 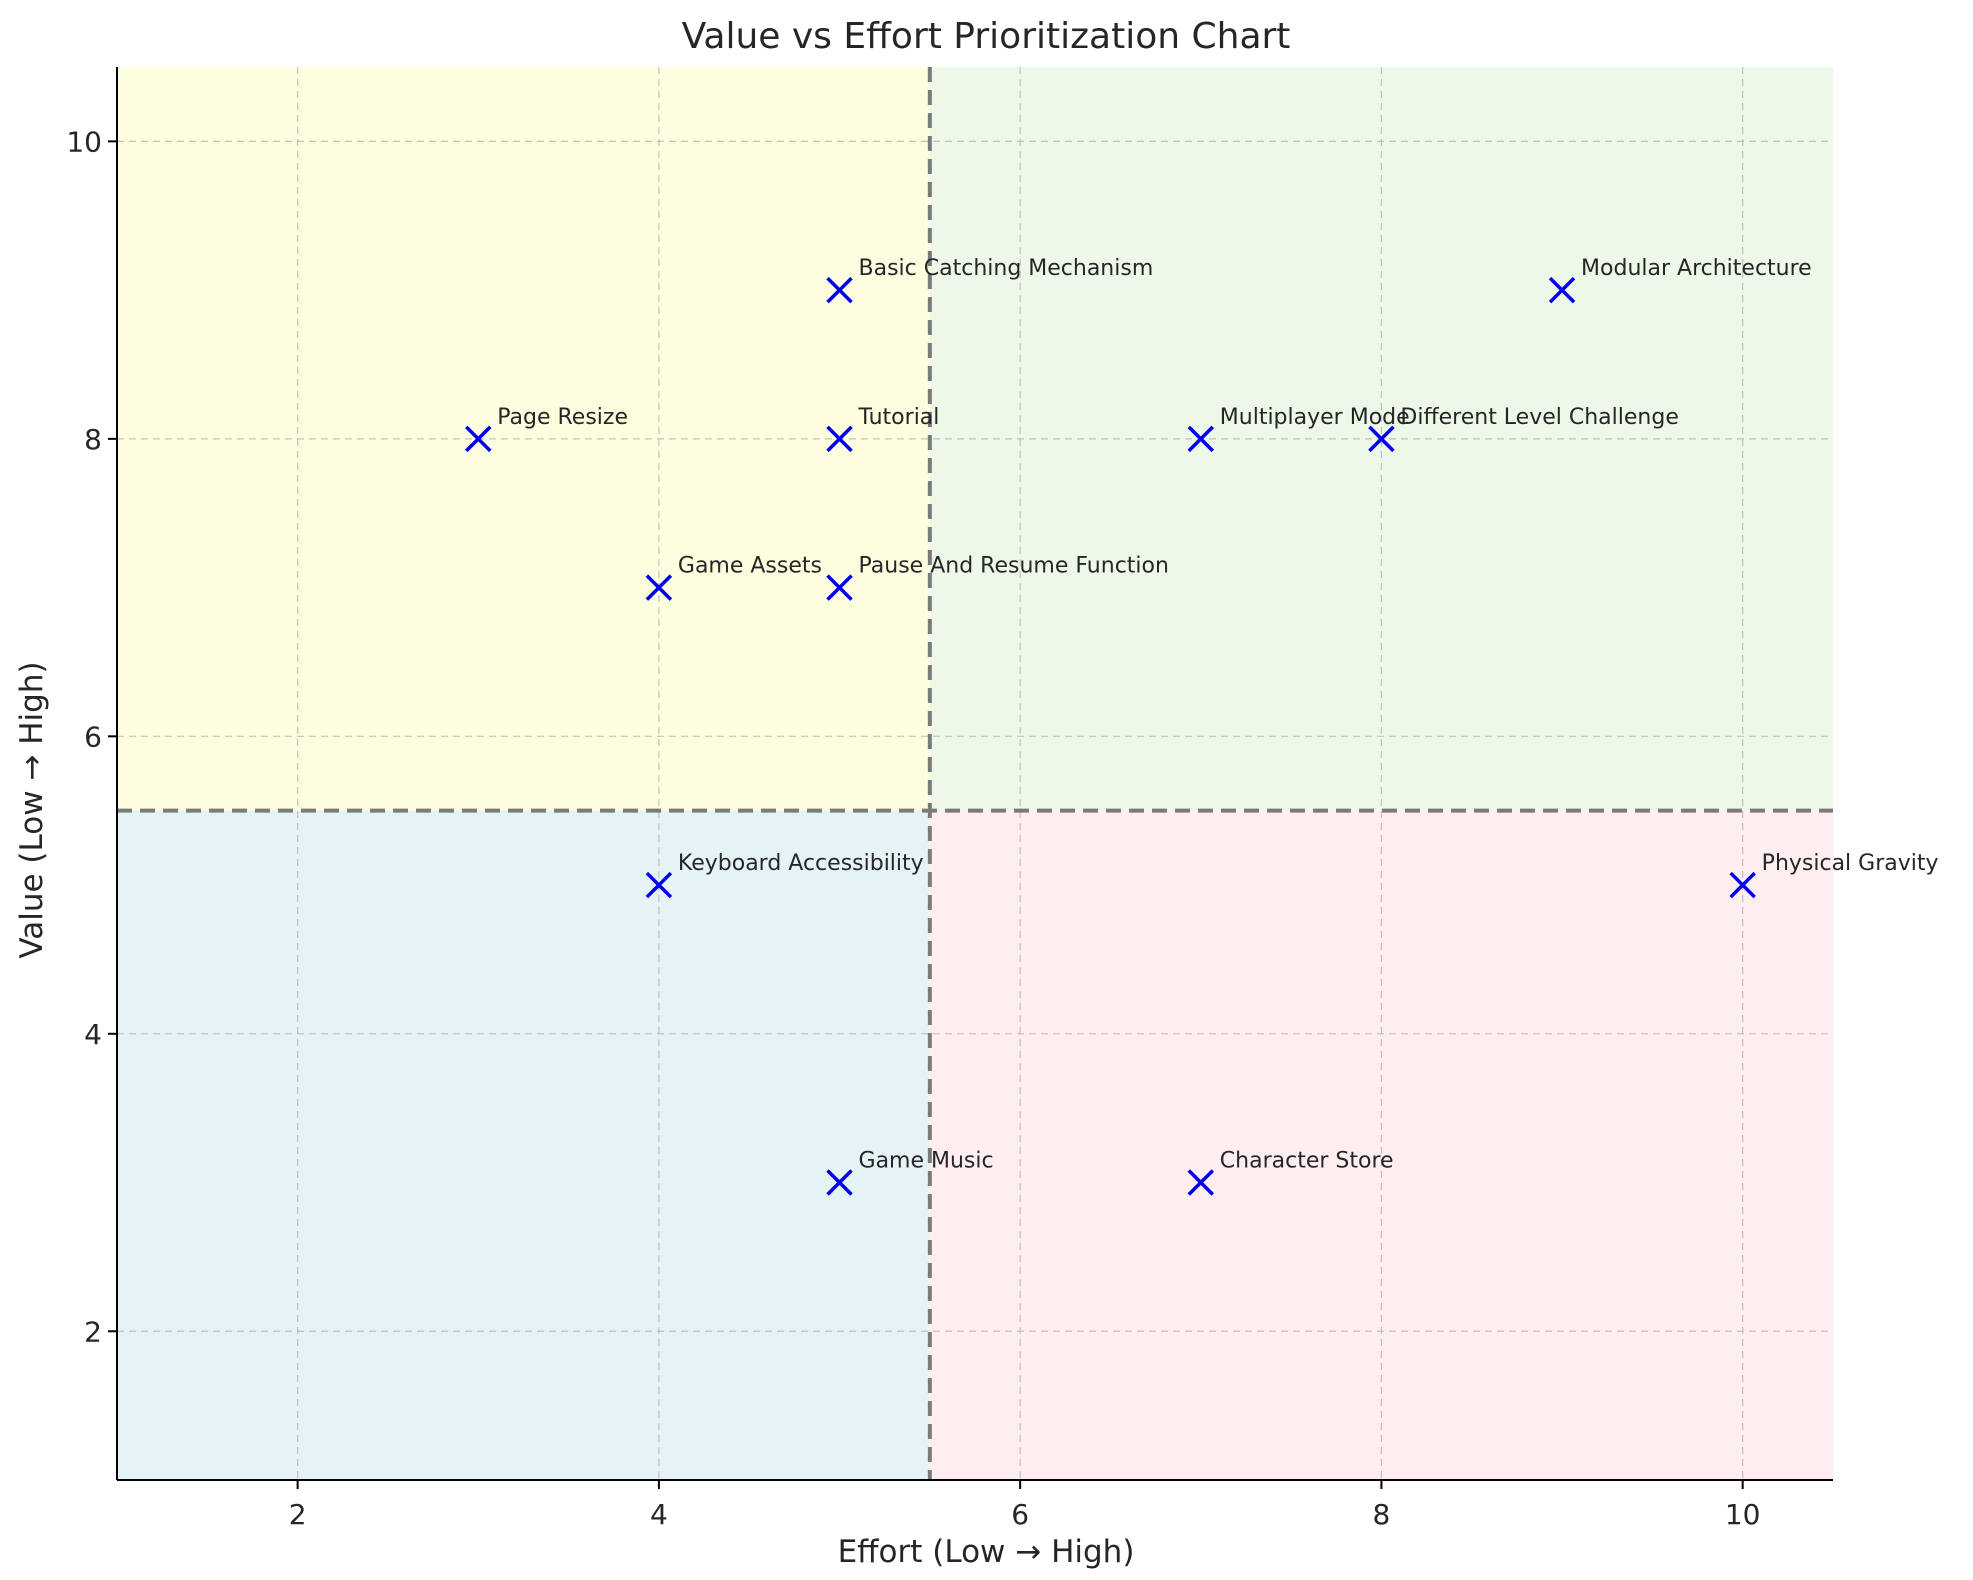 I want to click on x-axis-label: Effort (Low → High), so click(x=986, y=1552).